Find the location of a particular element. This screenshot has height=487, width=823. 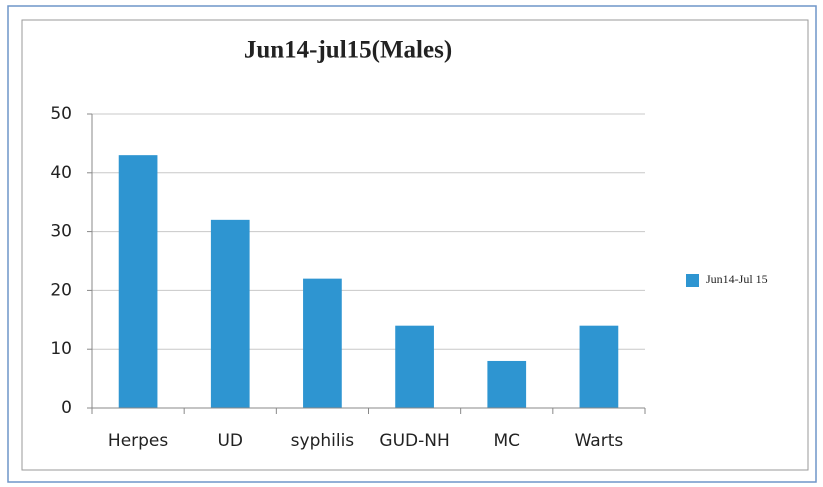

legend-swatch is located at coordinates (692, 280).